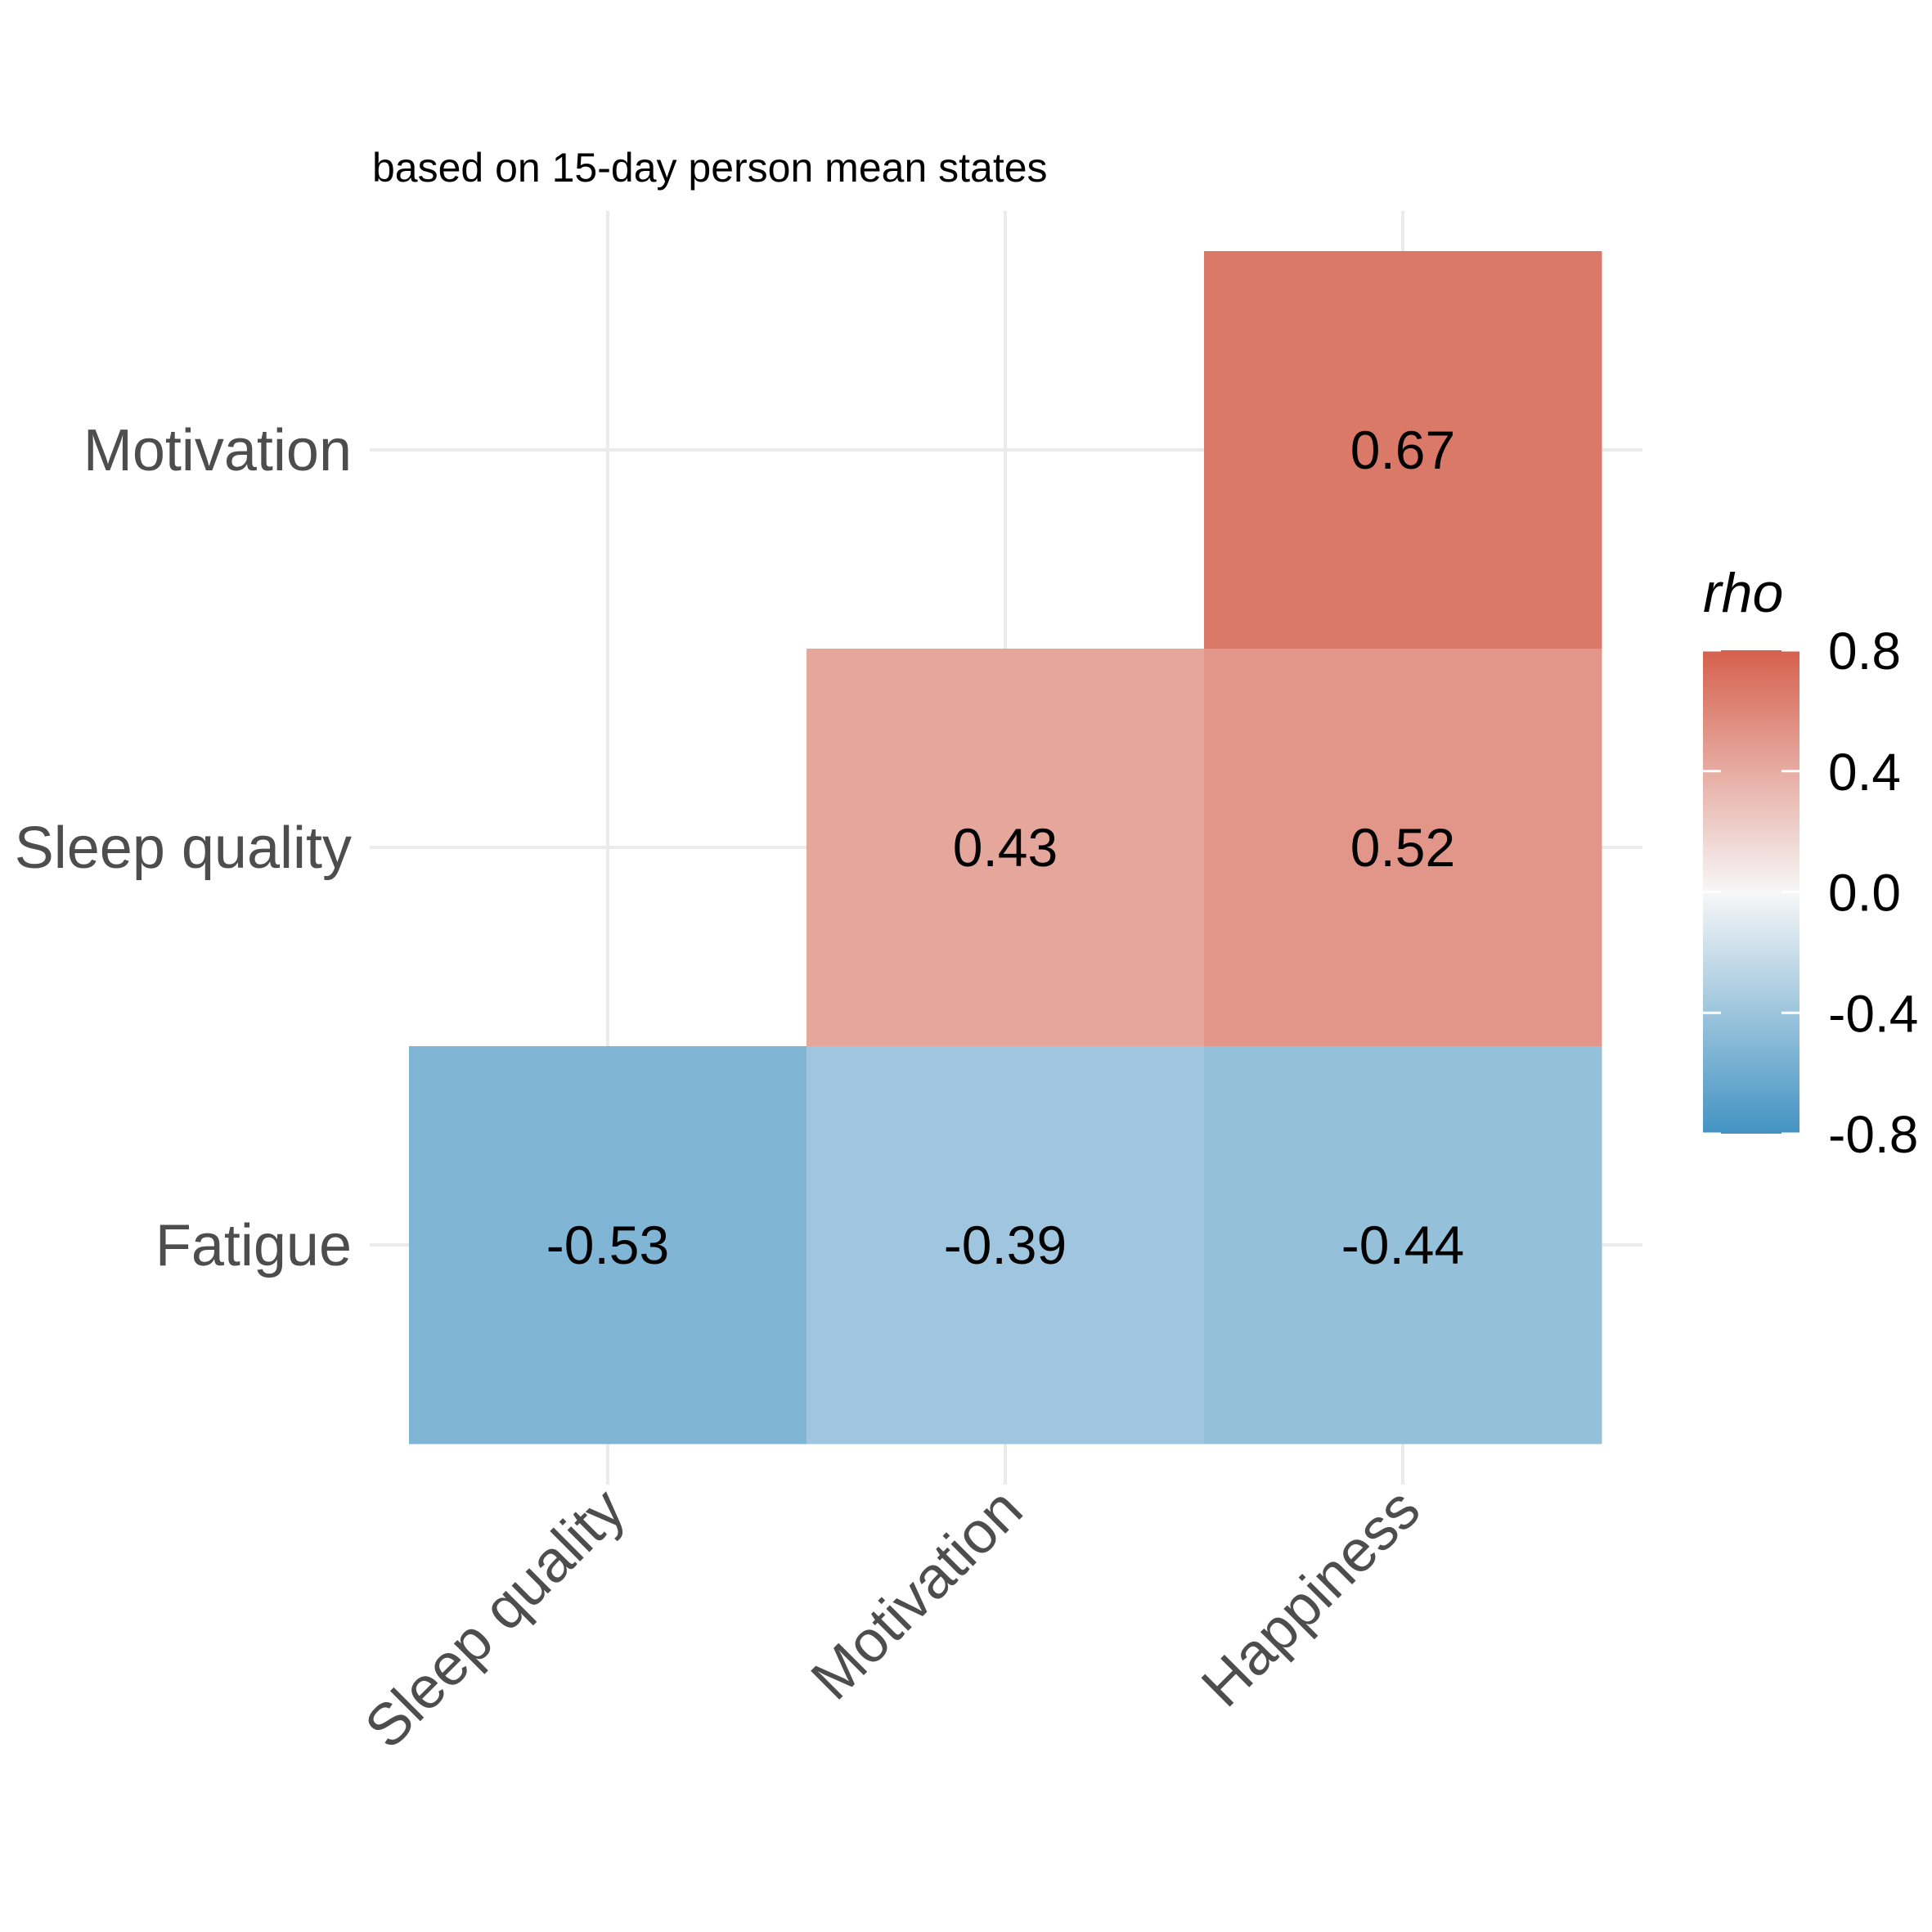  I want to click on cell-value-label: 0.52, so click(1403, 848).